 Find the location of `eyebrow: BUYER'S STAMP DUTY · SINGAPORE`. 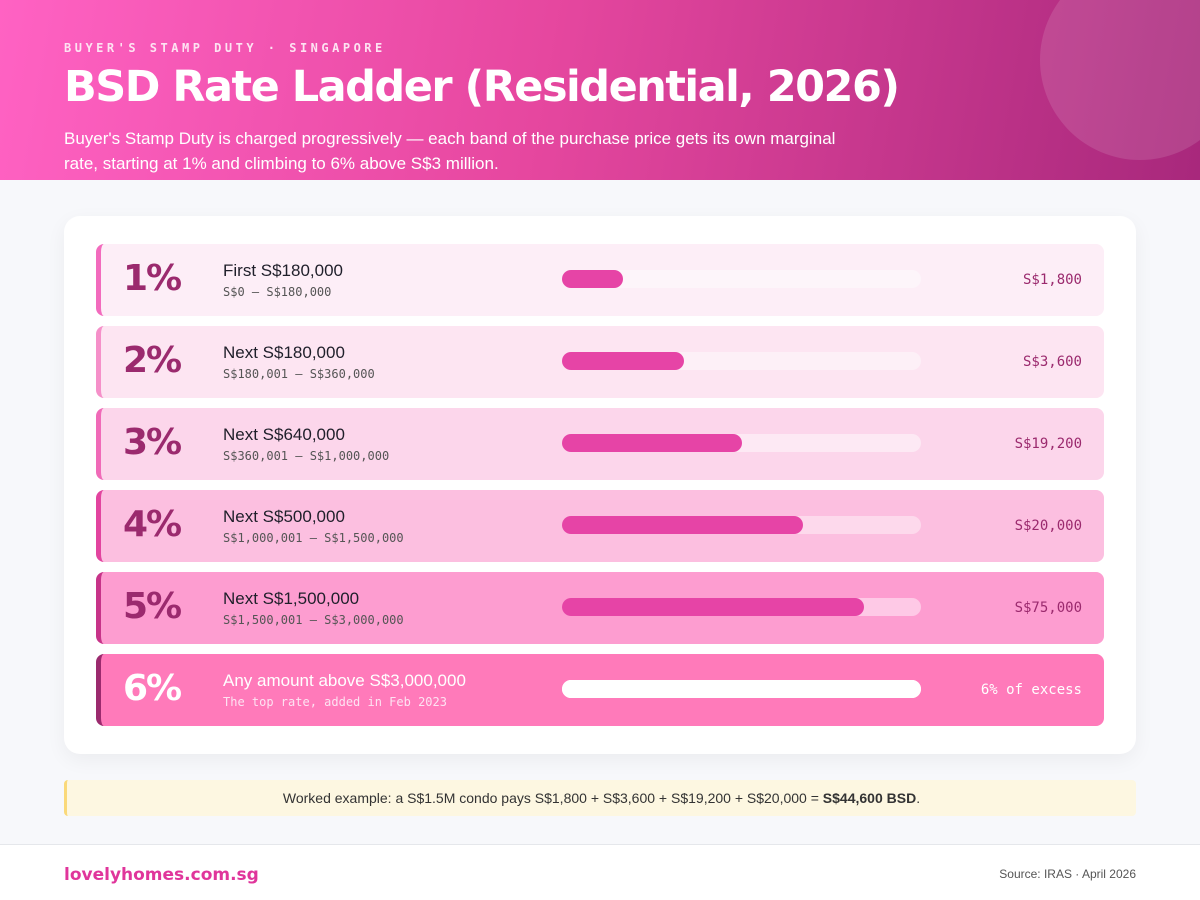

eyebrow: BUYER'S STAMP DUTY · SINGAPORE is located at coordinates (225, 48).